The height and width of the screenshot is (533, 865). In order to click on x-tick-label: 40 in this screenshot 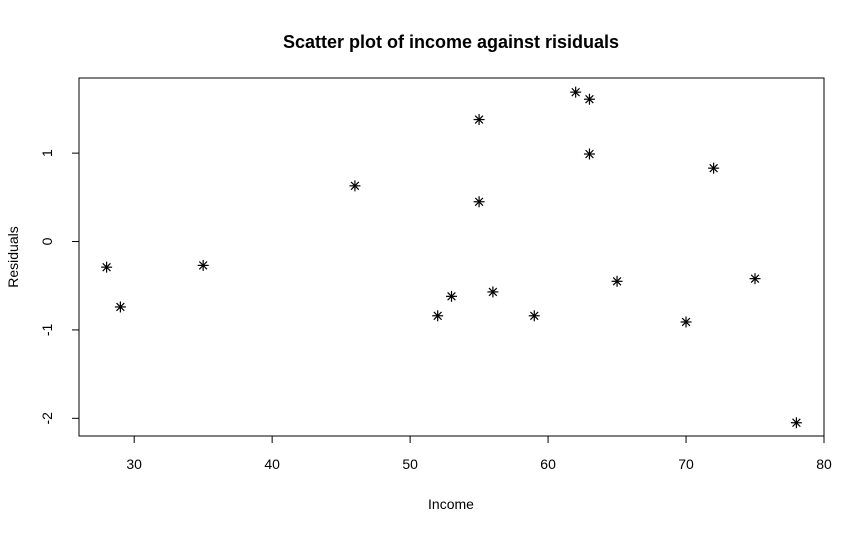, I will do `click(272, 464)`.